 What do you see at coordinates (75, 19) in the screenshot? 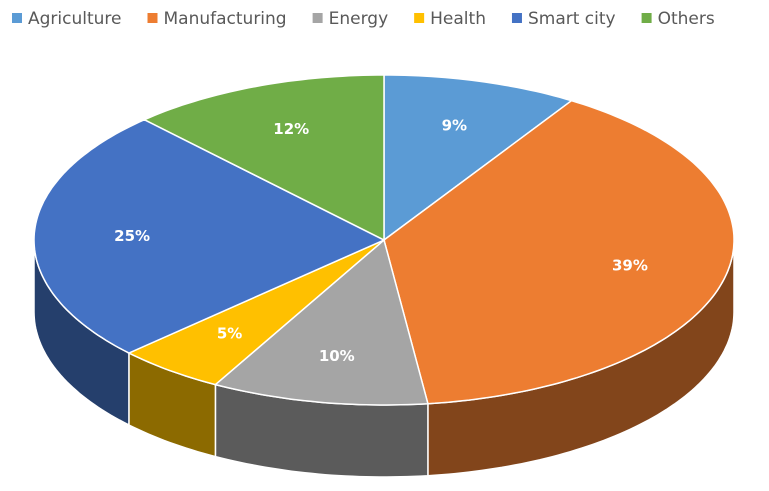
I see `legend-label: Agriculture` at bounding box center [75, 19].